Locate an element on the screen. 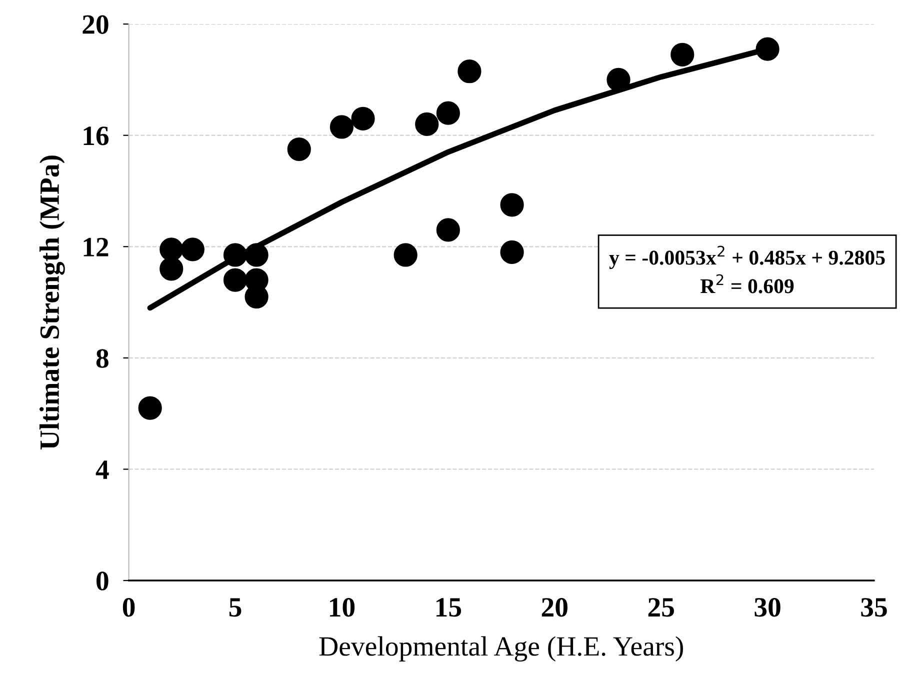 The height and width of the screenshot is (687, 920). x-tick-label: 0 is located at coordinates (128, 607).